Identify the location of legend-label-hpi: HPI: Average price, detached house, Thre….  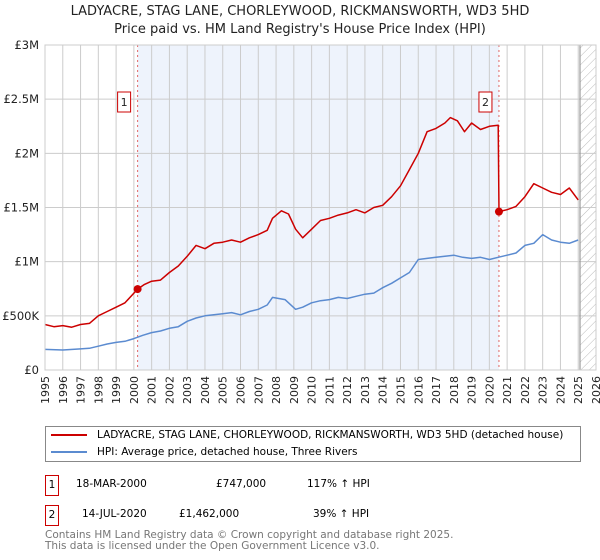
(227, 452).